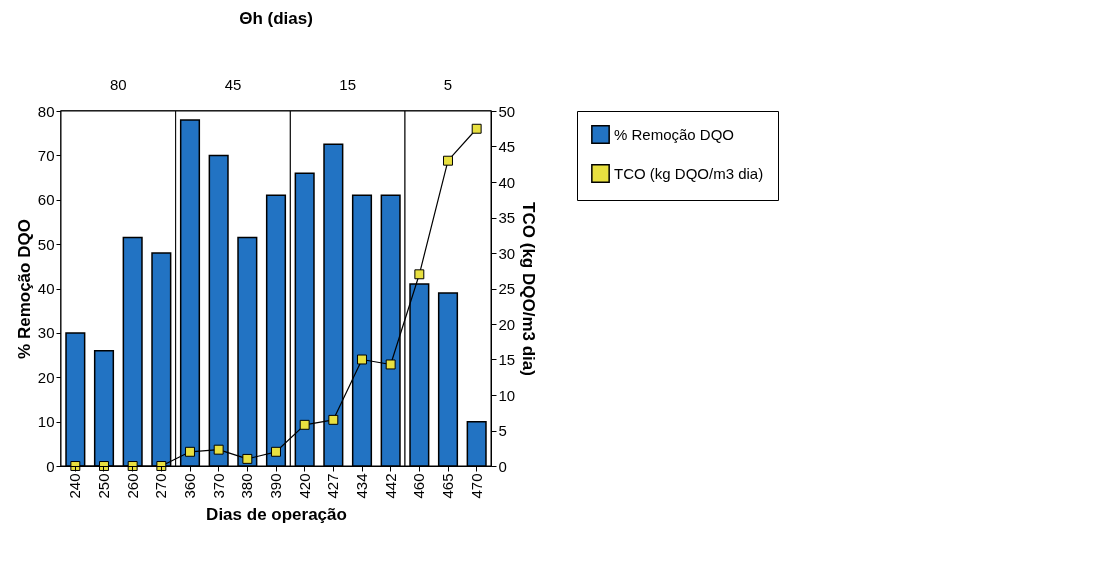 The height and width of the screenshot is (561, 1106). Describe the element at coordinates (103, 486) in the screenshot. I see `x-tick-label: 250` at that location.